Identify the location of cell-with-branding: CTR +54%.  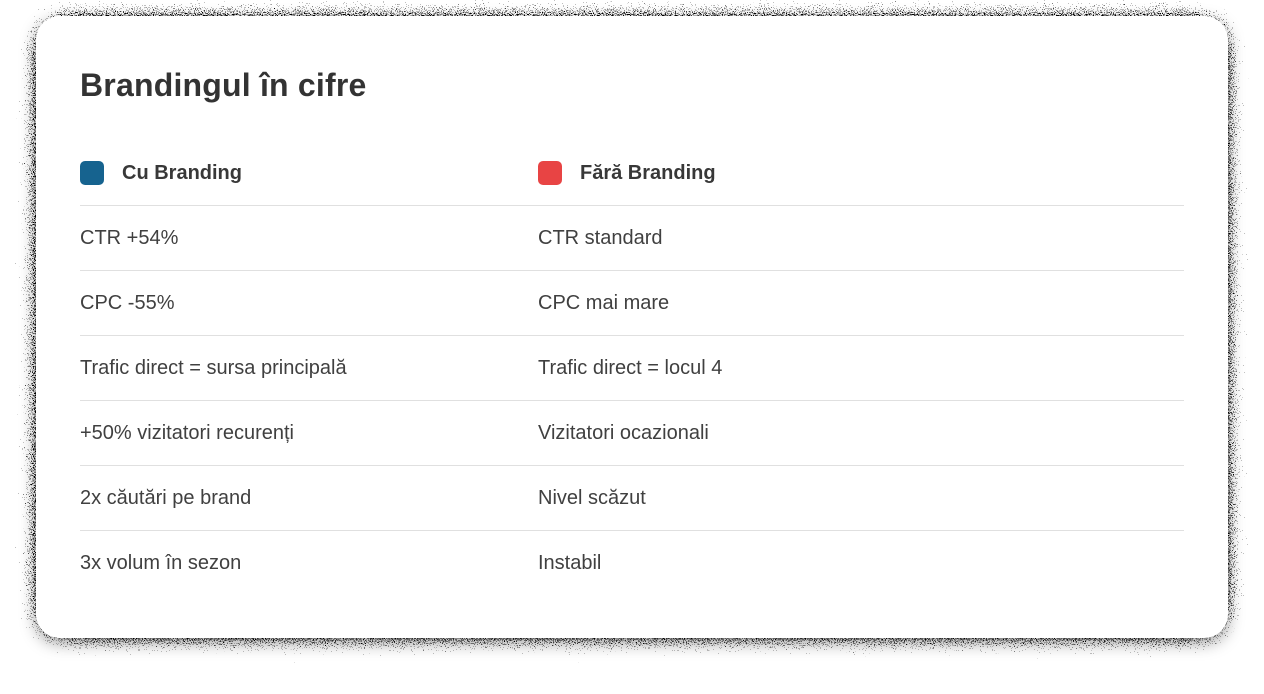
(129, 237).